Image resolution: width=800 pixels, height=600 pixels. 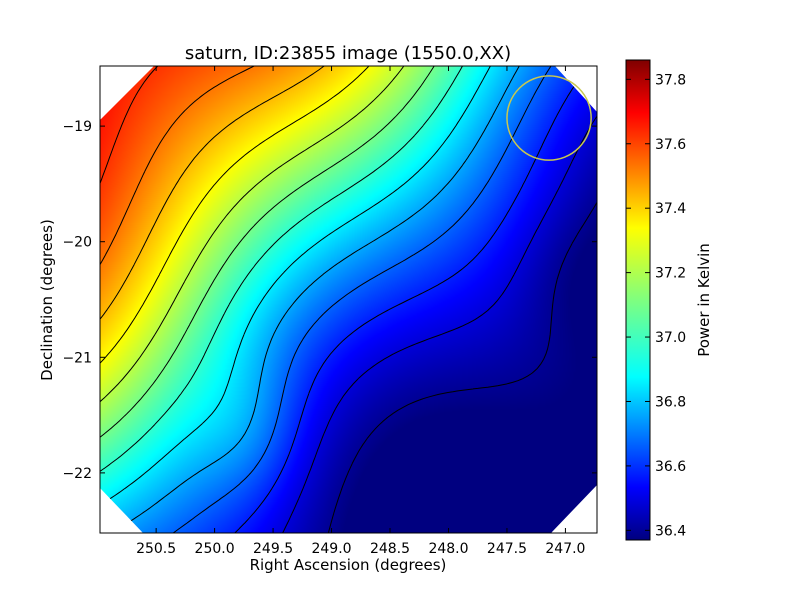 I want to click on colorbar-tick-label: 37.8, so click(x=670, y=80).